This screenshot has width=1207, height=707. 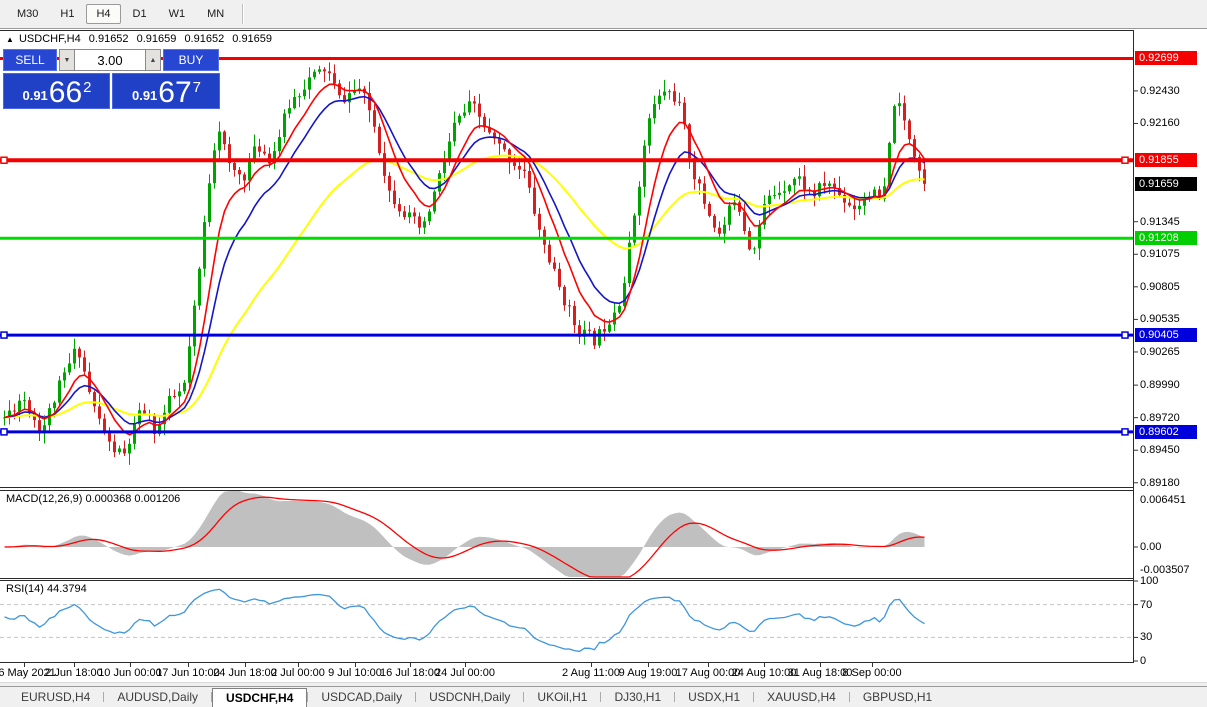 What do you see at coordinates (108, 39) in the screenshot?
I see `ohlc-open: 0.91652` at bounding box center [108, 39].